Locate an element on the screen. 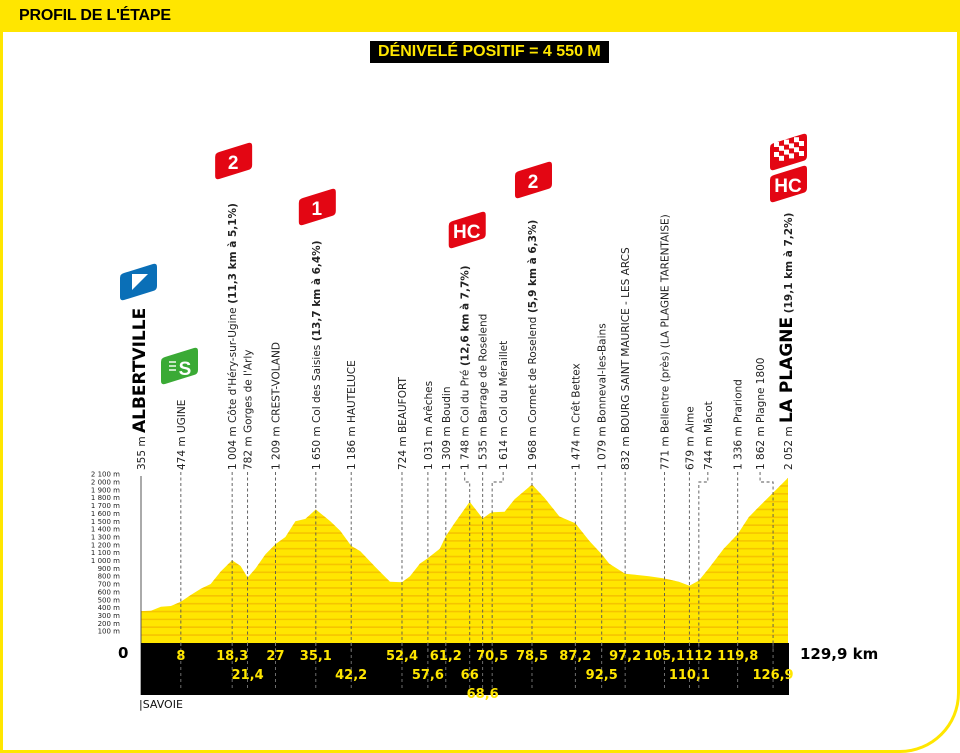 This screenshot has height=753, width=960. waypoint-label: 1 079 m Bonneval-les-Bains is located at coordinates (603, 396).